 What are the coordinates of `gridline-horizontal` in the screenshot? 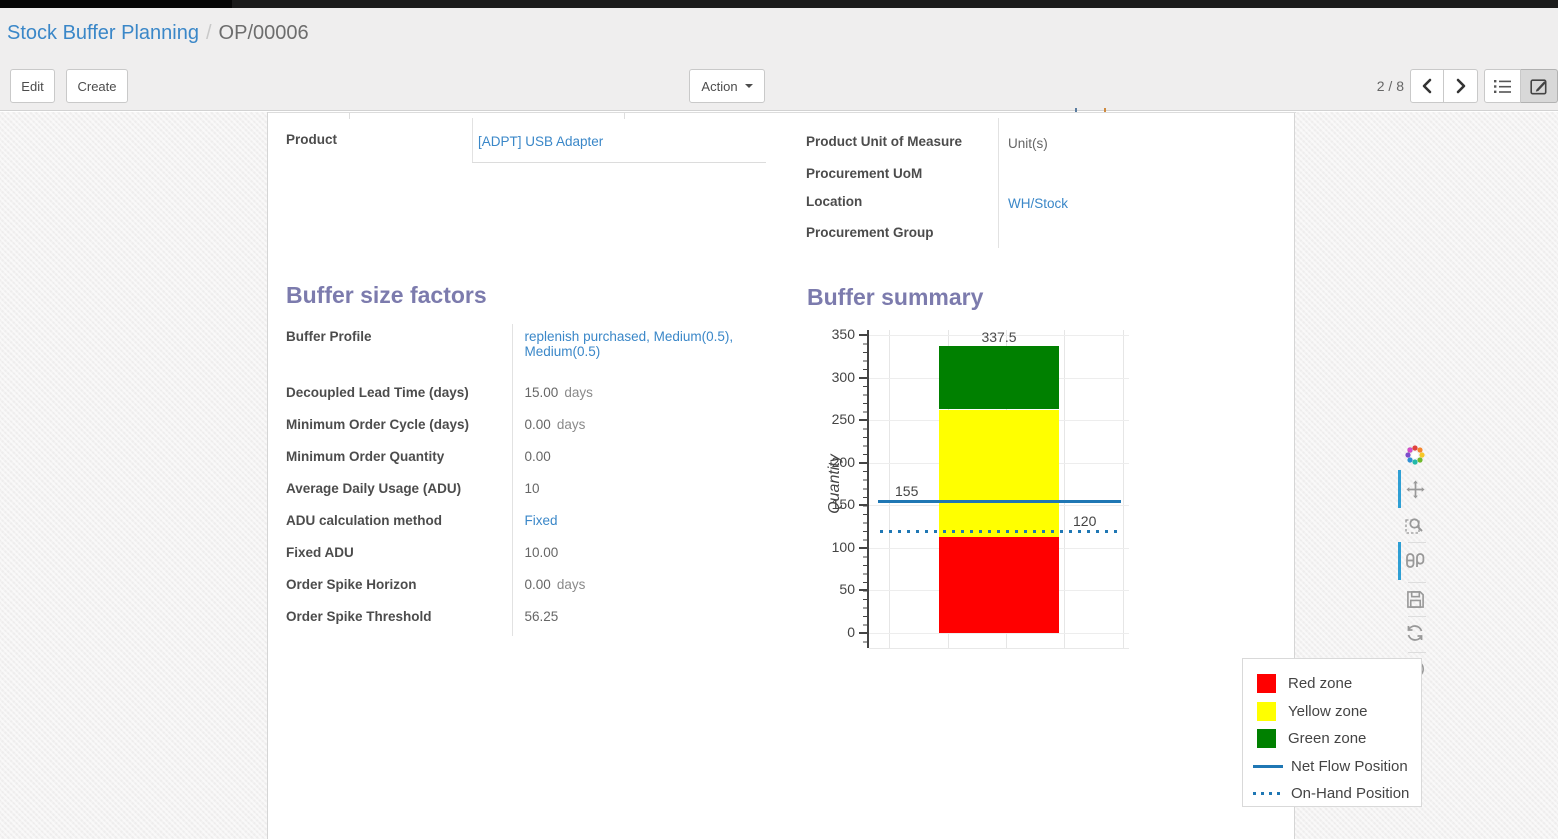 It's located at (999, 633).